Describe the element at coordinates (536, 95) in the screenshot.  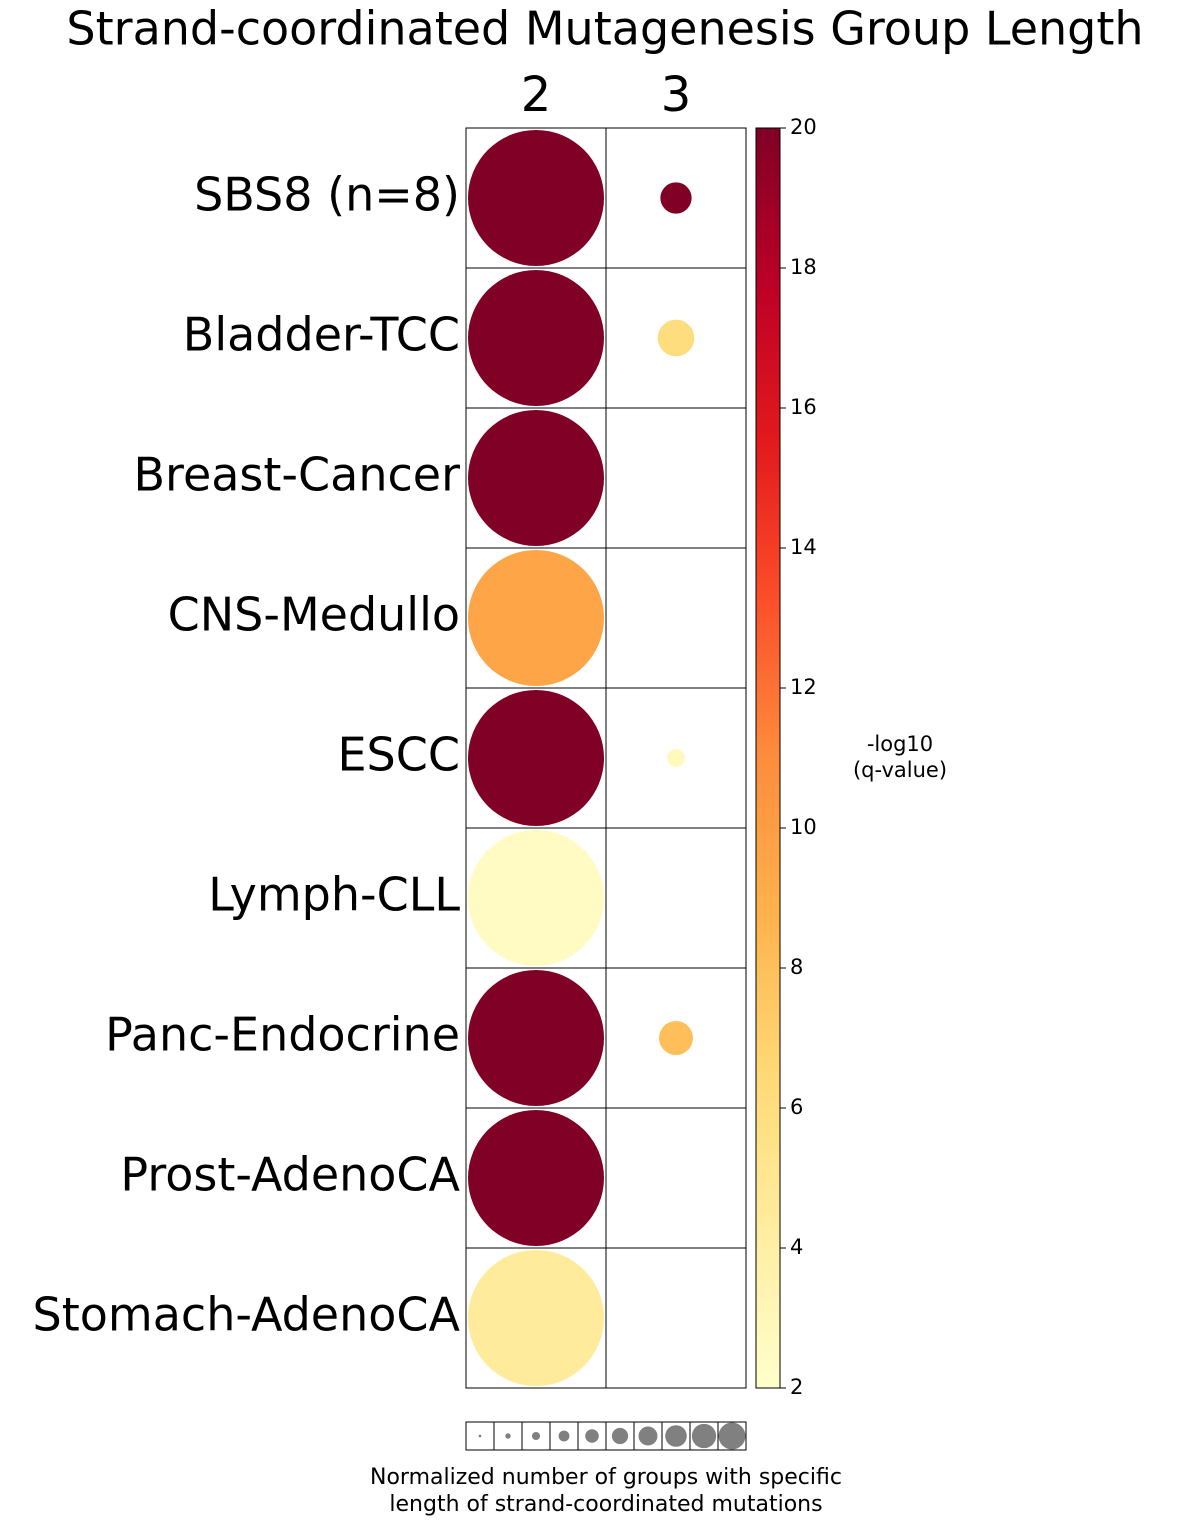
I see `column-label: 2` at that location.